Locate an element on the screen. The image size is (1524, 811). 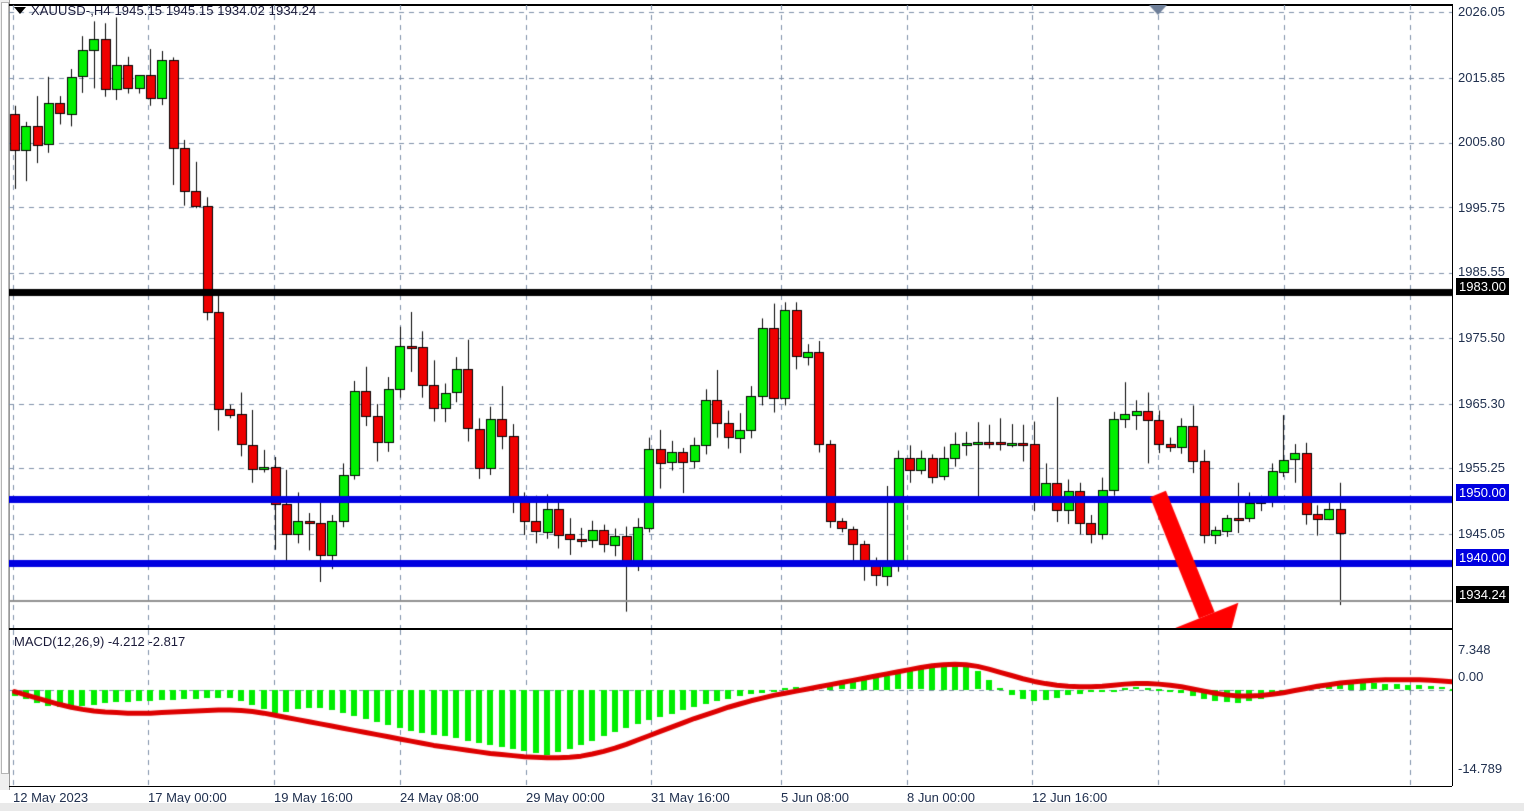
price-level-badge: 1940.00 is located at coordinates (1482, 557).